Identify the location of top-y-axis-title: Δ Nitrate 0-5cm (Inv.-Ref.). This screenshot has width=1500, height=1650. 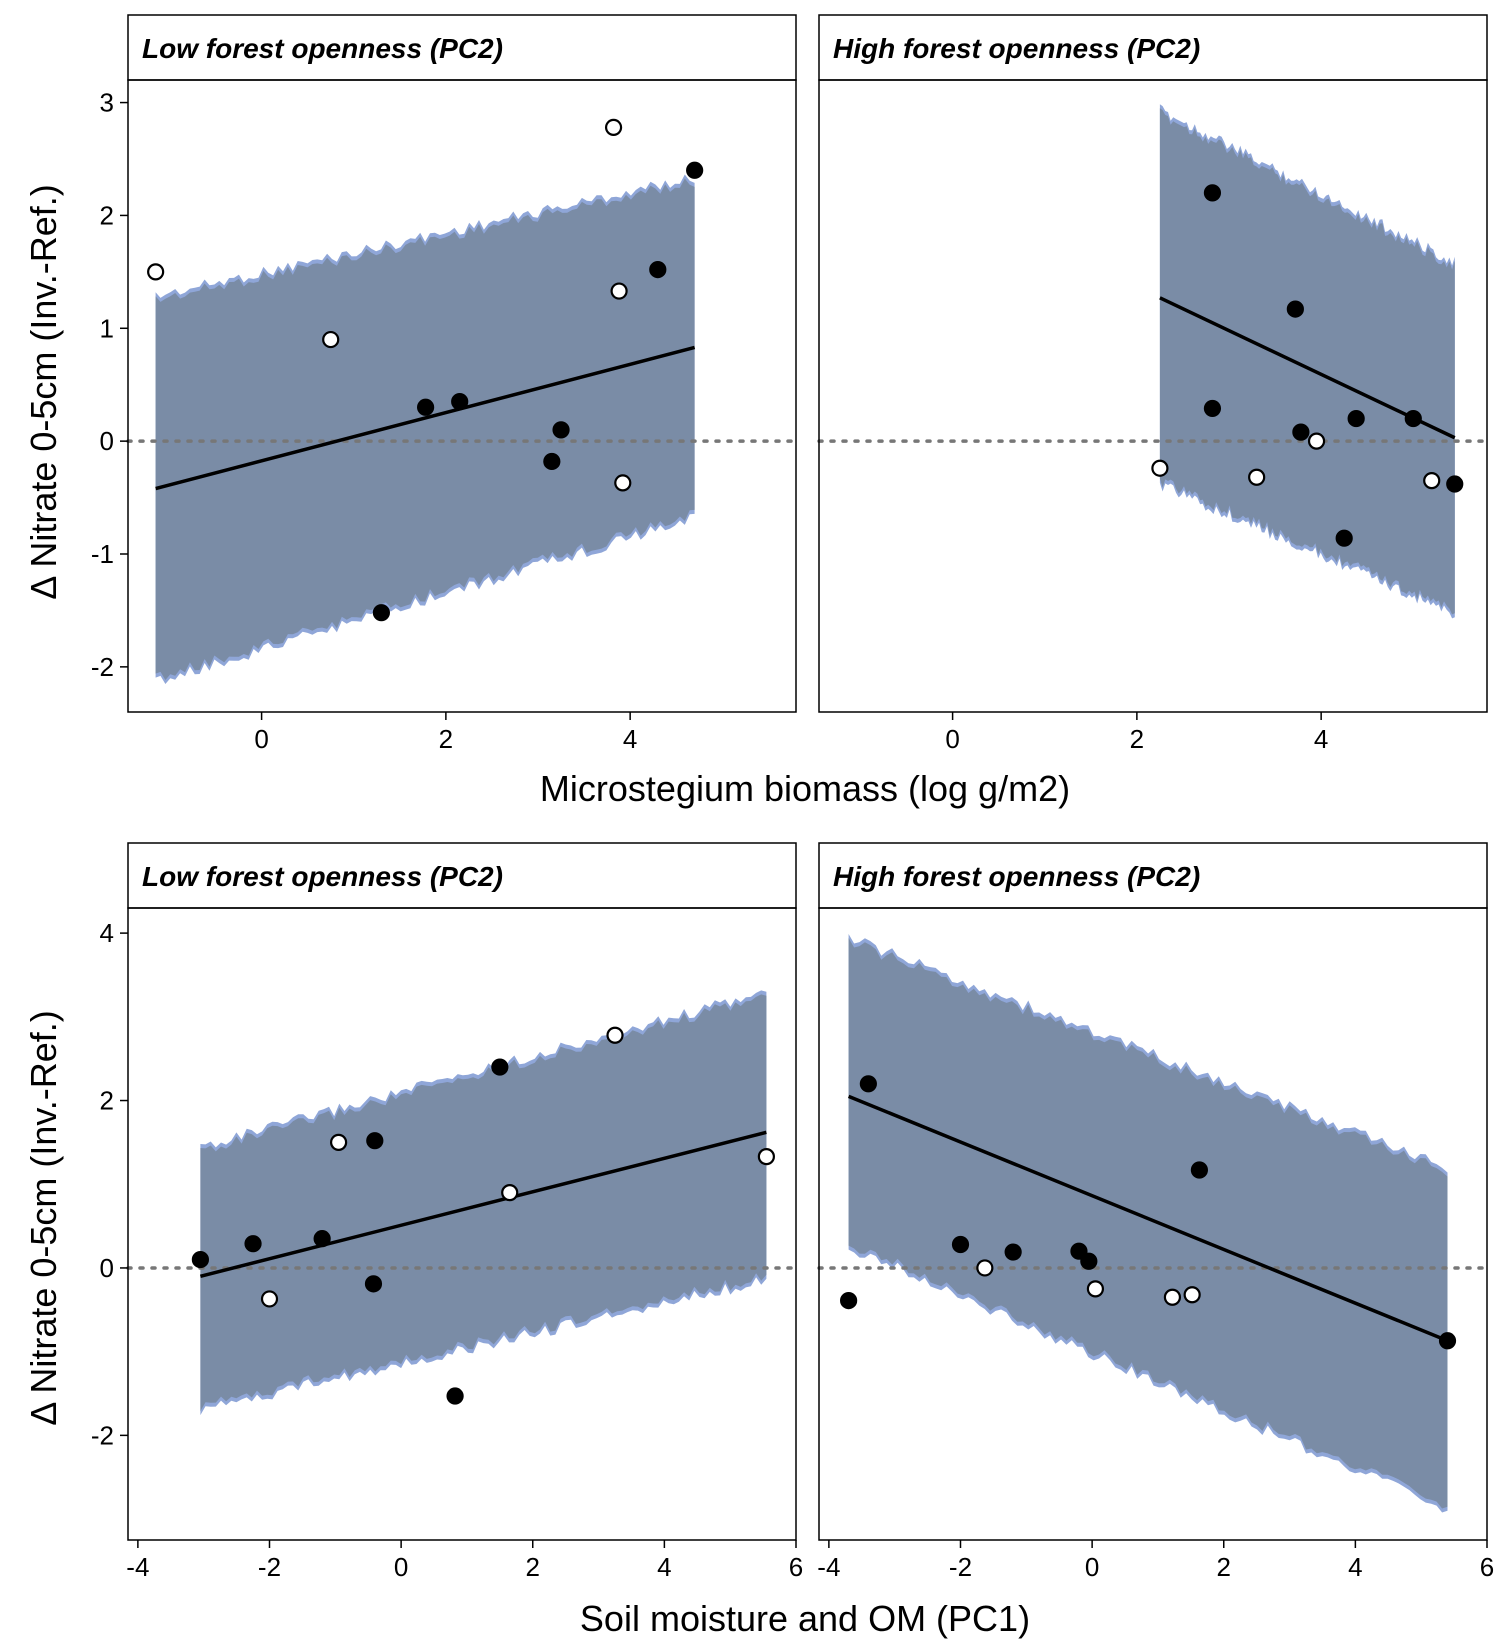
(43, 391).